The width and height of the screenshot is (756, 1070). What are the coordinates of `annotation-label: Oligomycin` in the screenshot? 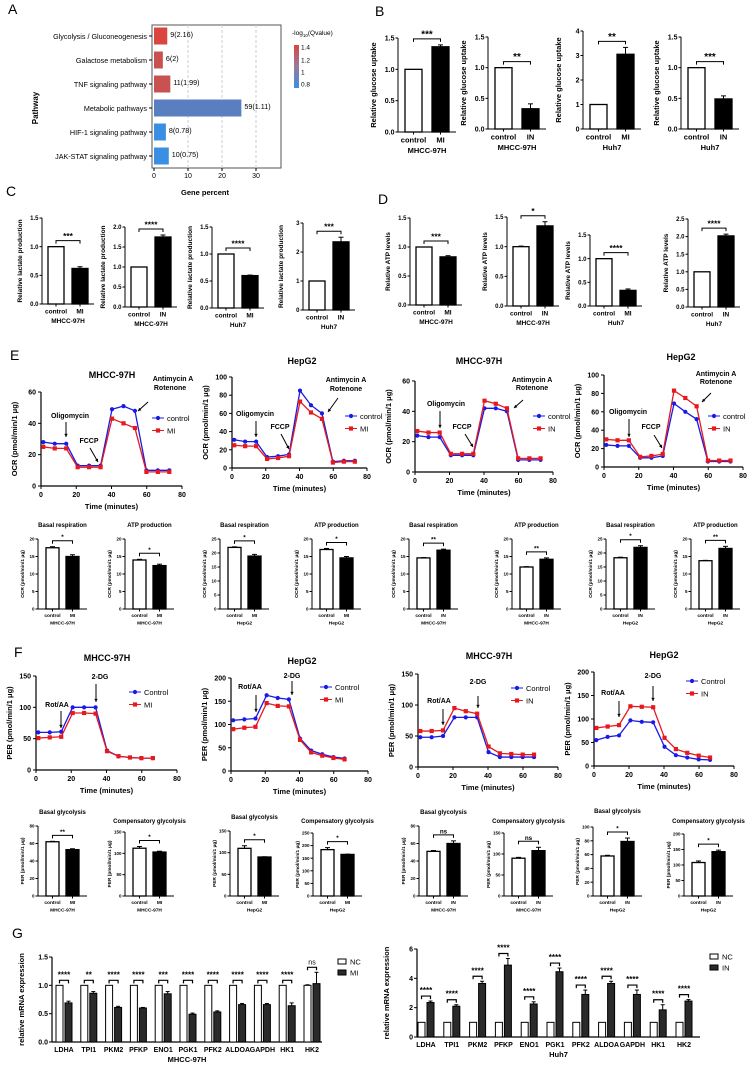 It's located at (446, 404).